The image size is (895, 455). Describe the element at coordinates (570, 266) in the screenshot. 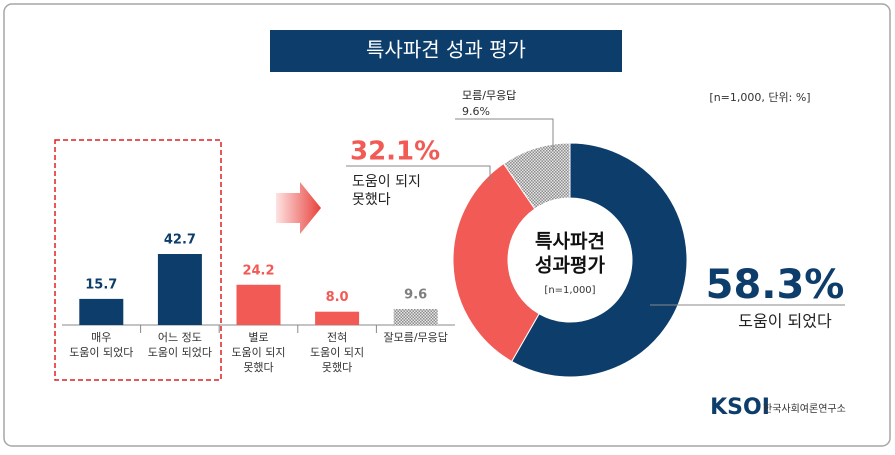

I see `center-text: 성과평가` at that location.